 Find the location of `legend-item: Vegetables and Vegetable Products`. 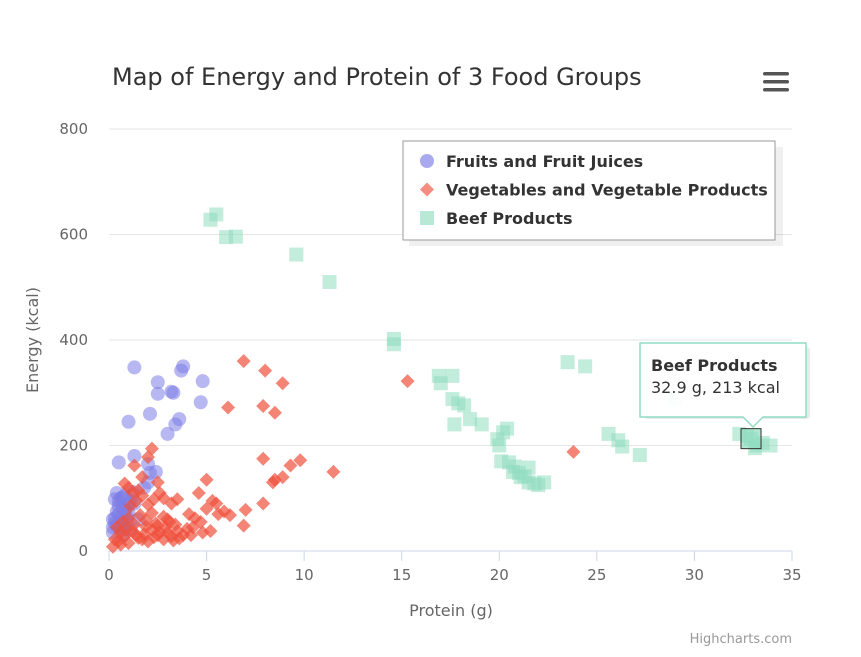

legend-item: Vegetables and Vegetable Products is located at coordinates (594, 190).